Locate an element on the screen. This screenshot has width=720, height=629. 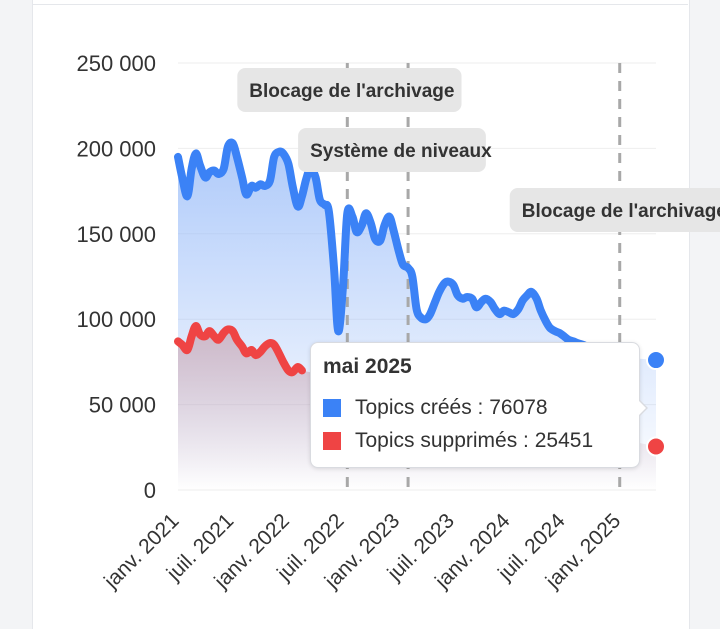
deleted-point is located at coordinates (656, 446).